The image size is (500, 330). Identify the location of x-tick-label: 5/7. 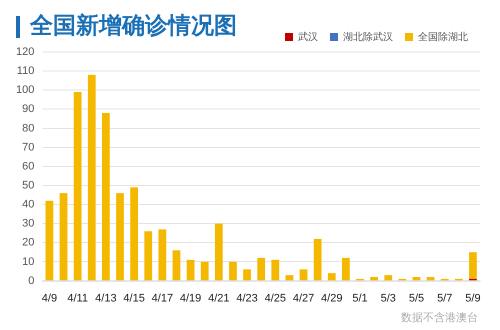
(444, 298).